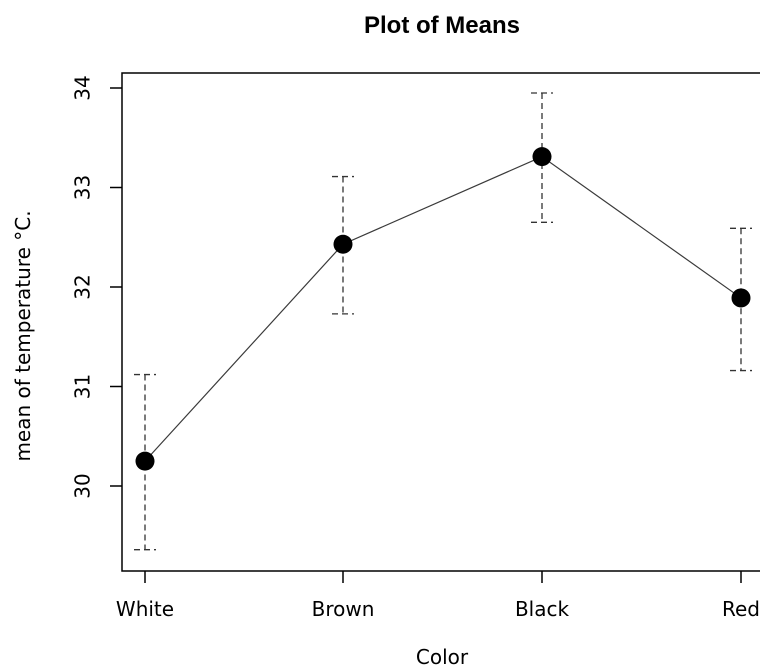 Image resolution: width=760 pixels, height=671 pixels. Describe the element at coordinates (442, 25) in the screenshot. I see `chart-title: Plot of Means` at that location.